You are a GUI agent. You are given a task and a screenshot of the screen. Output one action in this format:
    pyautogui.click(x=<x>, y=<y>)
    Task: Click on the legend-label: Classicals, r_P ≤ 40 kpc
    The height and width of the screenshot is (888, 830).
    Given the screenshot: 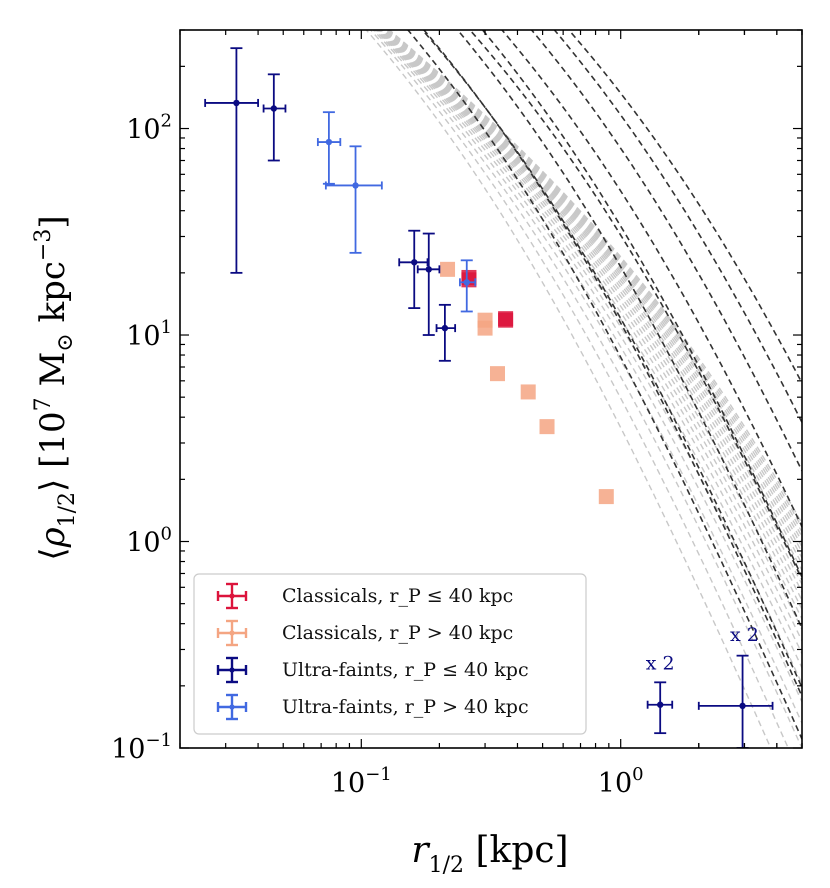 What is the action you would take?
    pyautogui.click(x=397, y=596)
    